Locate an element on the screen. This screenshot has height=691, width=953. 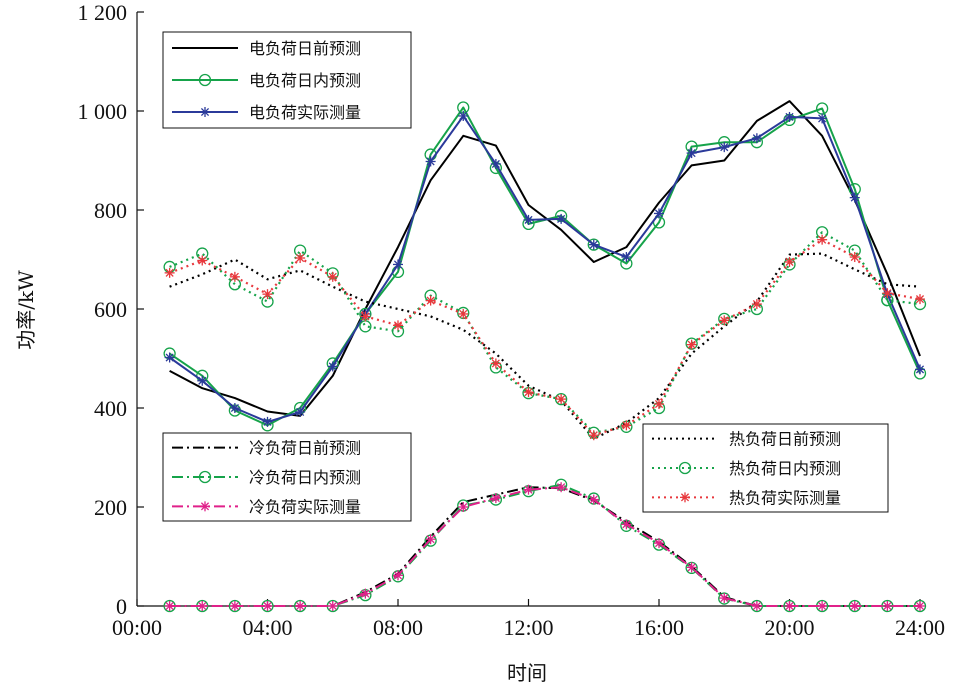
x-tick-label: 04:00 is located at coordinates (267, 627).